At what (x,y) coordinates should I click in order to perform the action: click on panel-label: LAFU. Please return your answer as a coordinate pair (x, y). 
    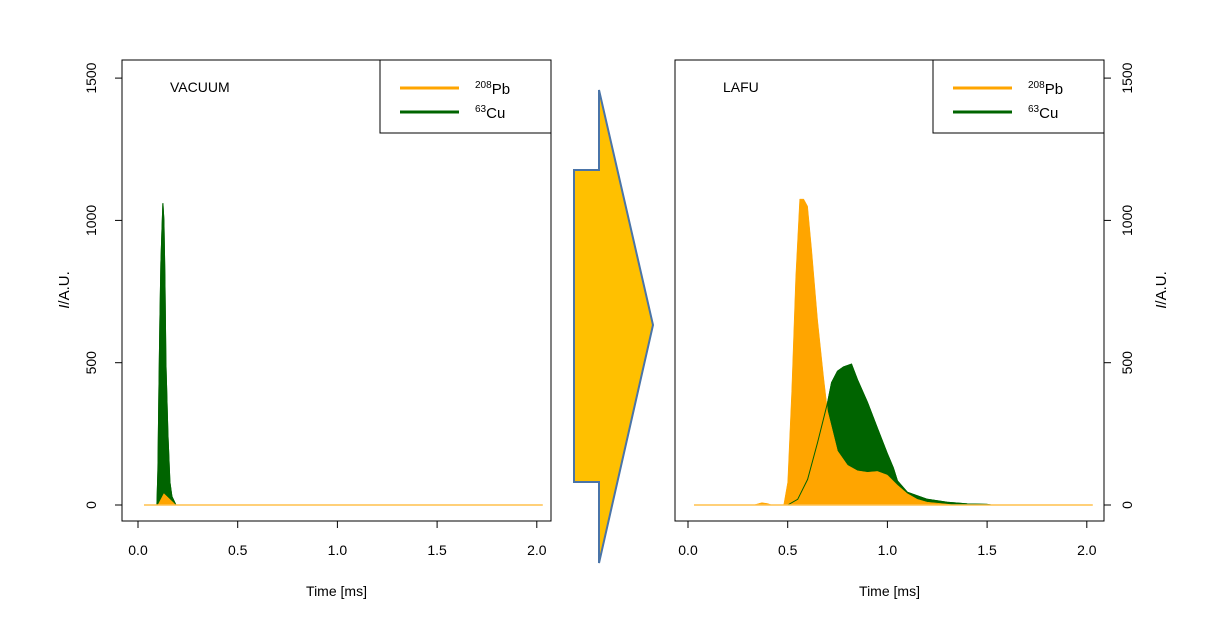
    Looking at the image, I should click on (741, 87).